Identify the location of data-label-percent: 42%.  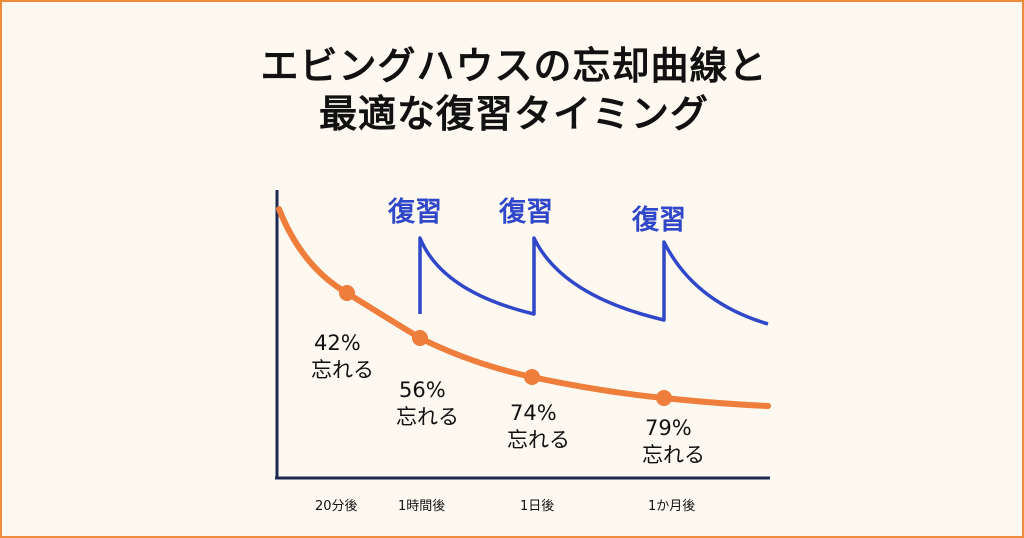
(337, 343).